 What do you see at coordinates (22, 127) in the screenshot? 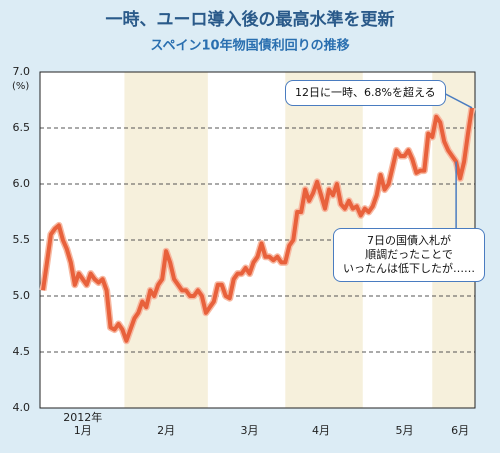
I see `y-tick-label: 6.5` at bounding box center [22, 127].